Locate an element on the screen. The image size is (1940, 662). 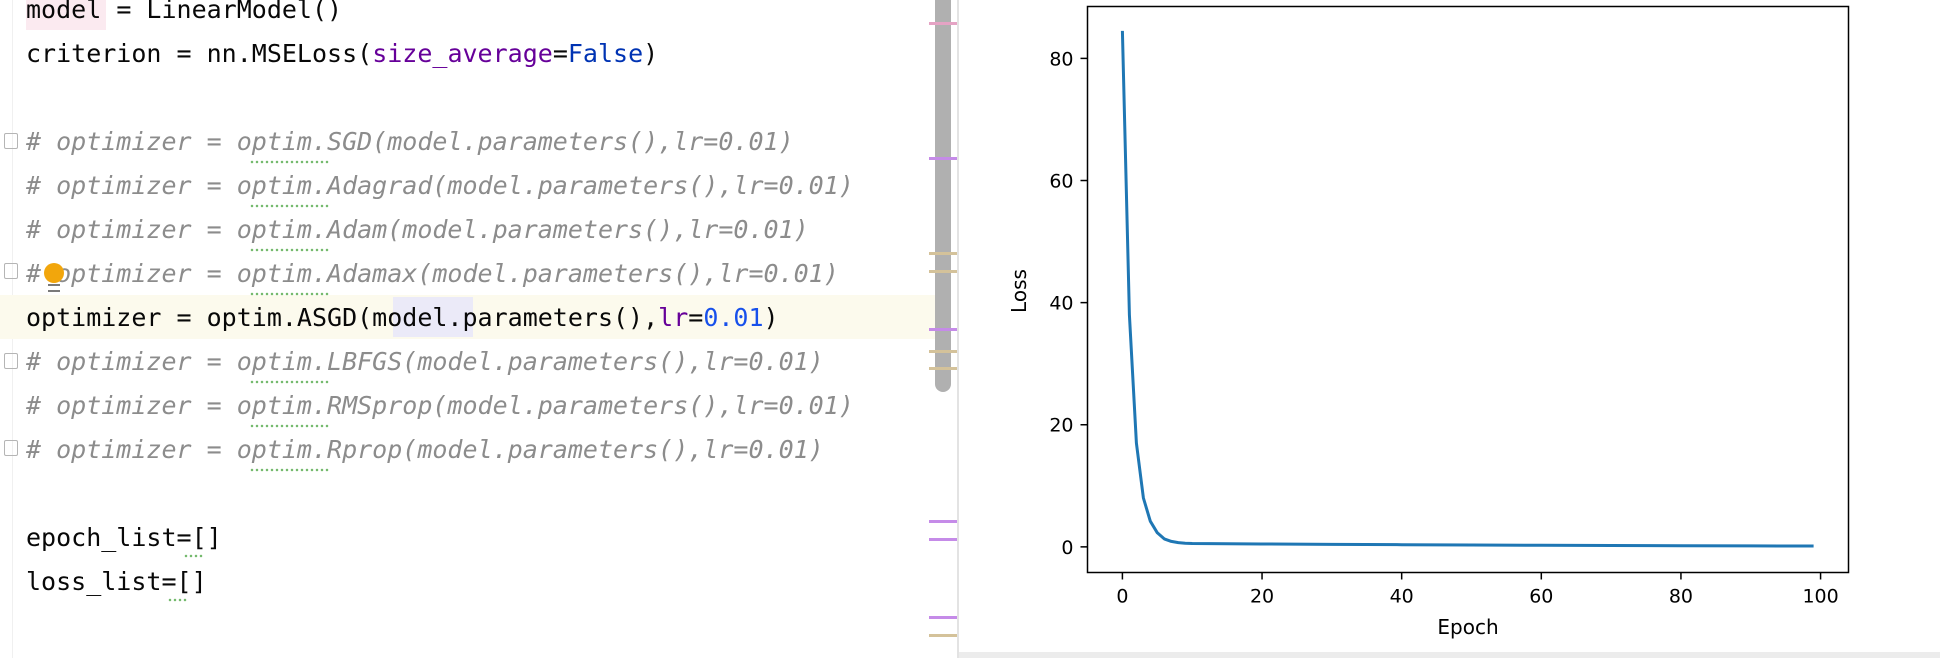
y-axis: 0 20 40 60 80 is located at coordinates (1068, 303).